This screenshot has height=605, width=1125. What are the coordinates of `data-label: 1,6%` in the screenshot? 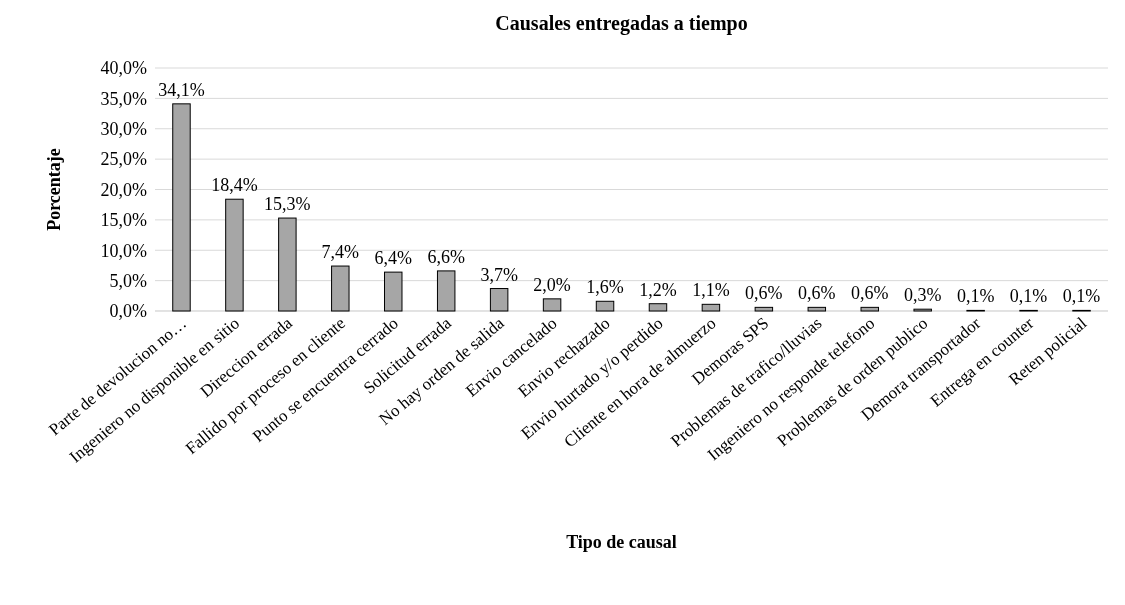 It's located at (605, 287).